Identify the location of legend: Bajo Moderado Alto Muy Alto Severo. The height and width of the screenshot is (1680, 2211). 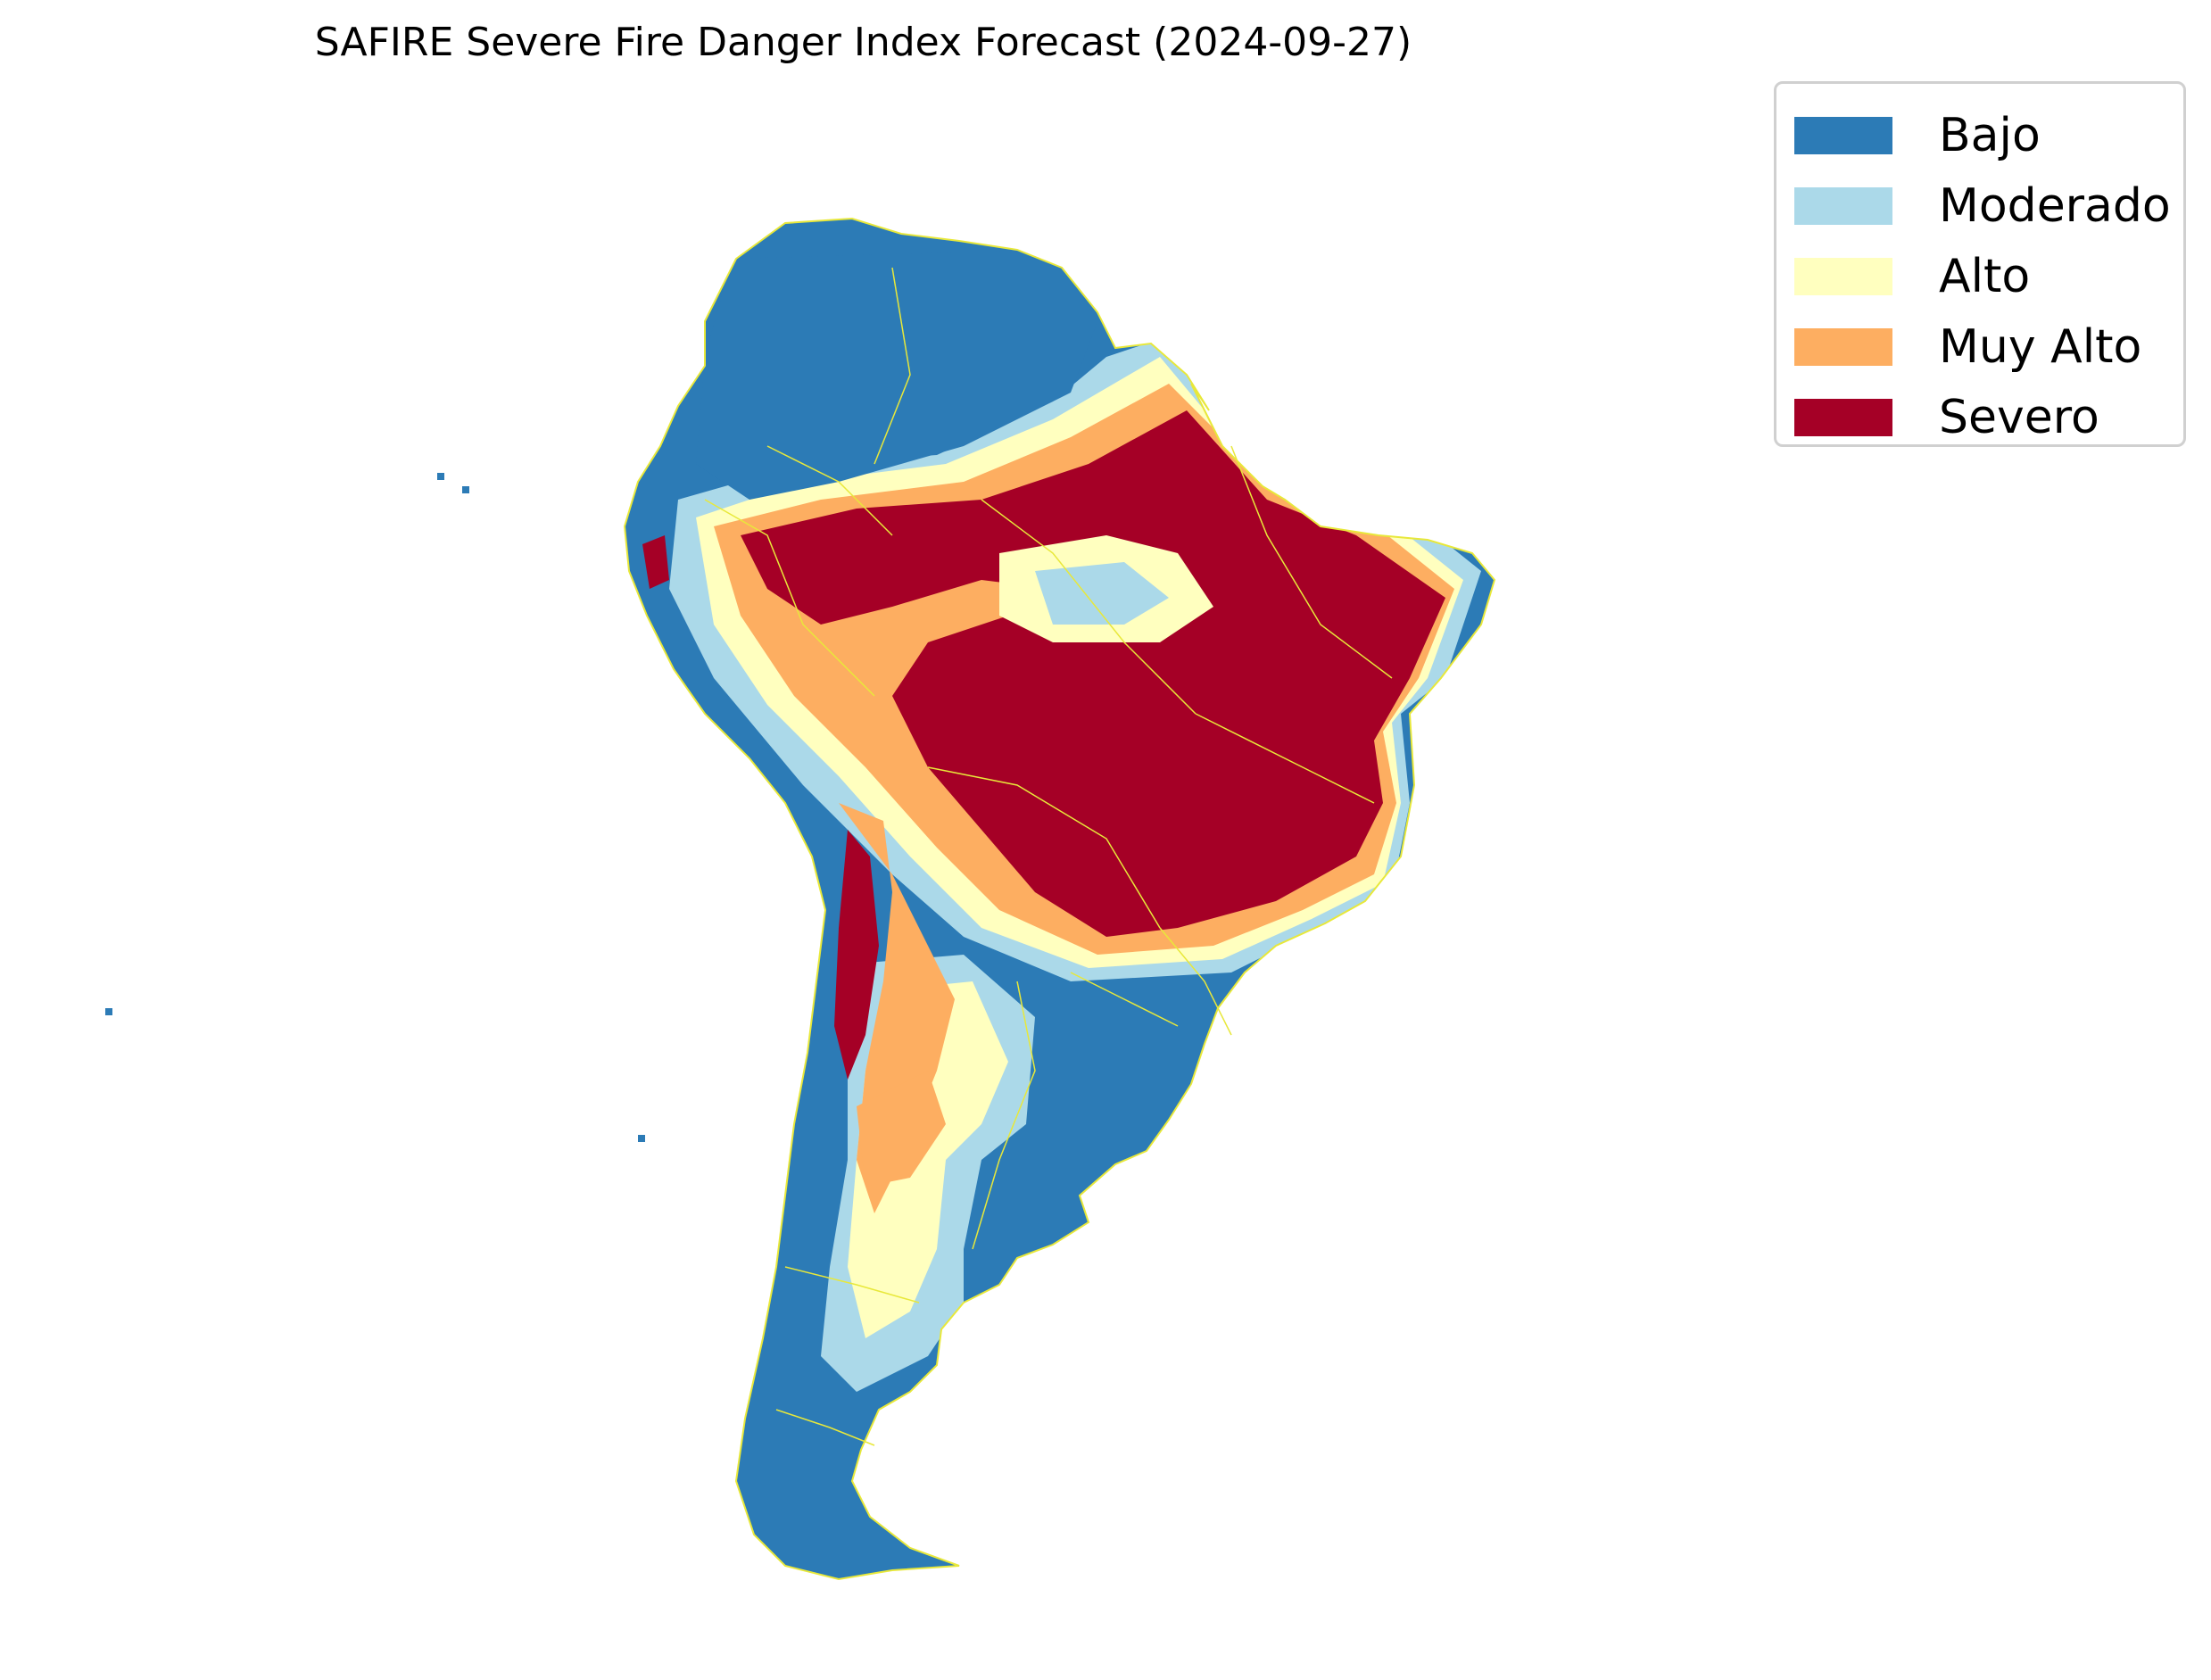
(1980, 264).